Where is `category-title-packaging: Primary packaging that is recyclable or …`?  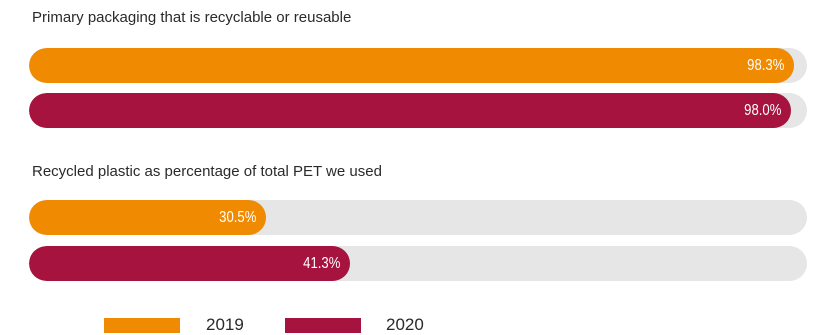
category-title-packaging: Primary packaging that is recyclable or … is located at coordinates (192, 17).